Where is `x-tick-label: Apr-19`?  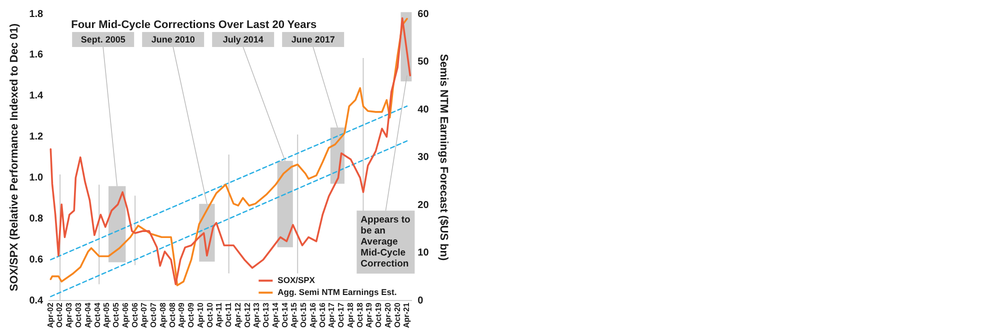
x-tick-label: Apr-19 is located at coordinates (369, 315).